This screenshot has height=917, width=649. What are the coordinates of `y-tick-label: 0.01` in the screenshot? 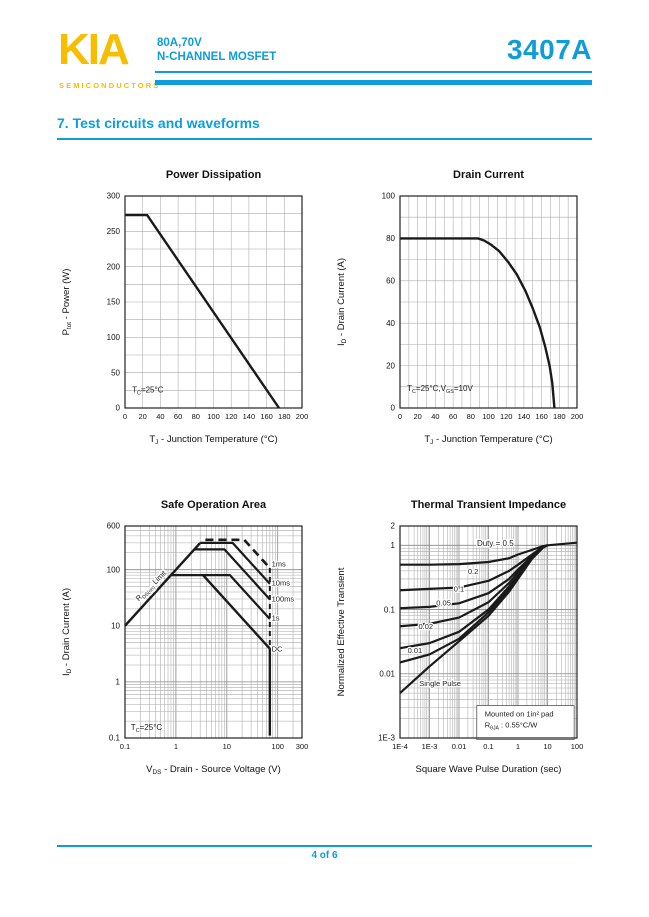 It's located at (387, 673).